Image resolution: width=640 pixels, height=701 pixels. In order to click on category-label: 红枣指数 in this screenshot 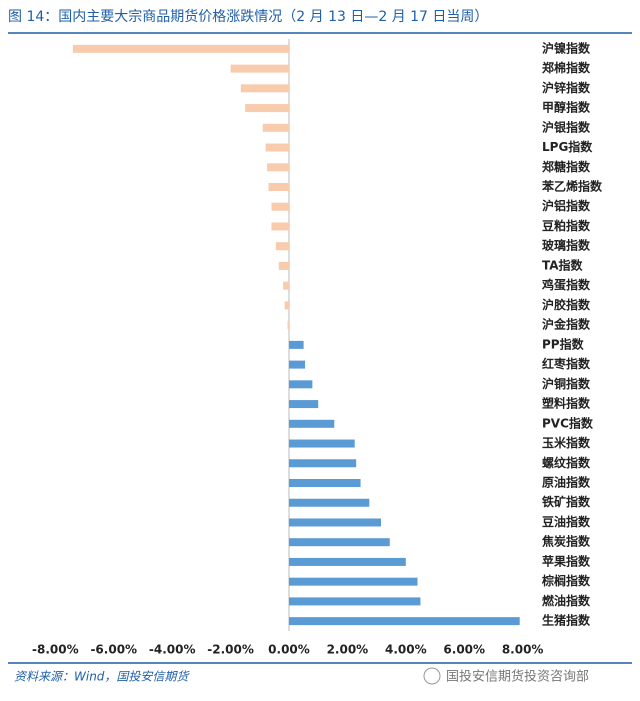, I will do `click(566, 363)`.